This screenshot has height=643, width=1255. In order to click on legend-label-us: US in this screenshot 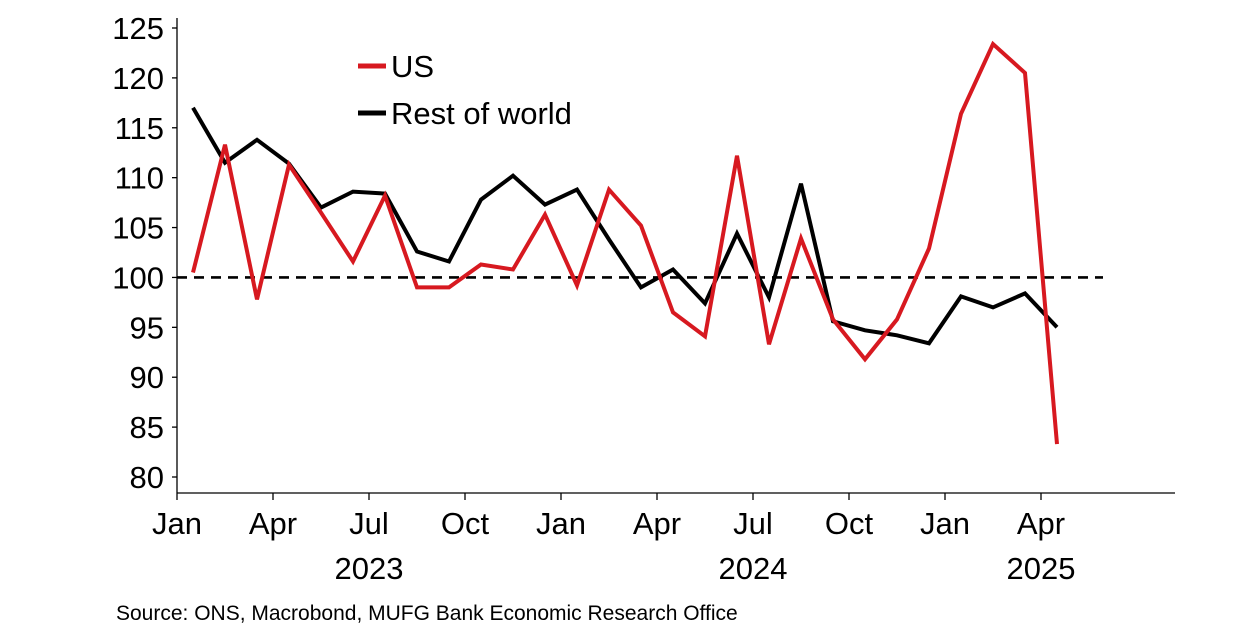, I will do `click(412, 66)`.